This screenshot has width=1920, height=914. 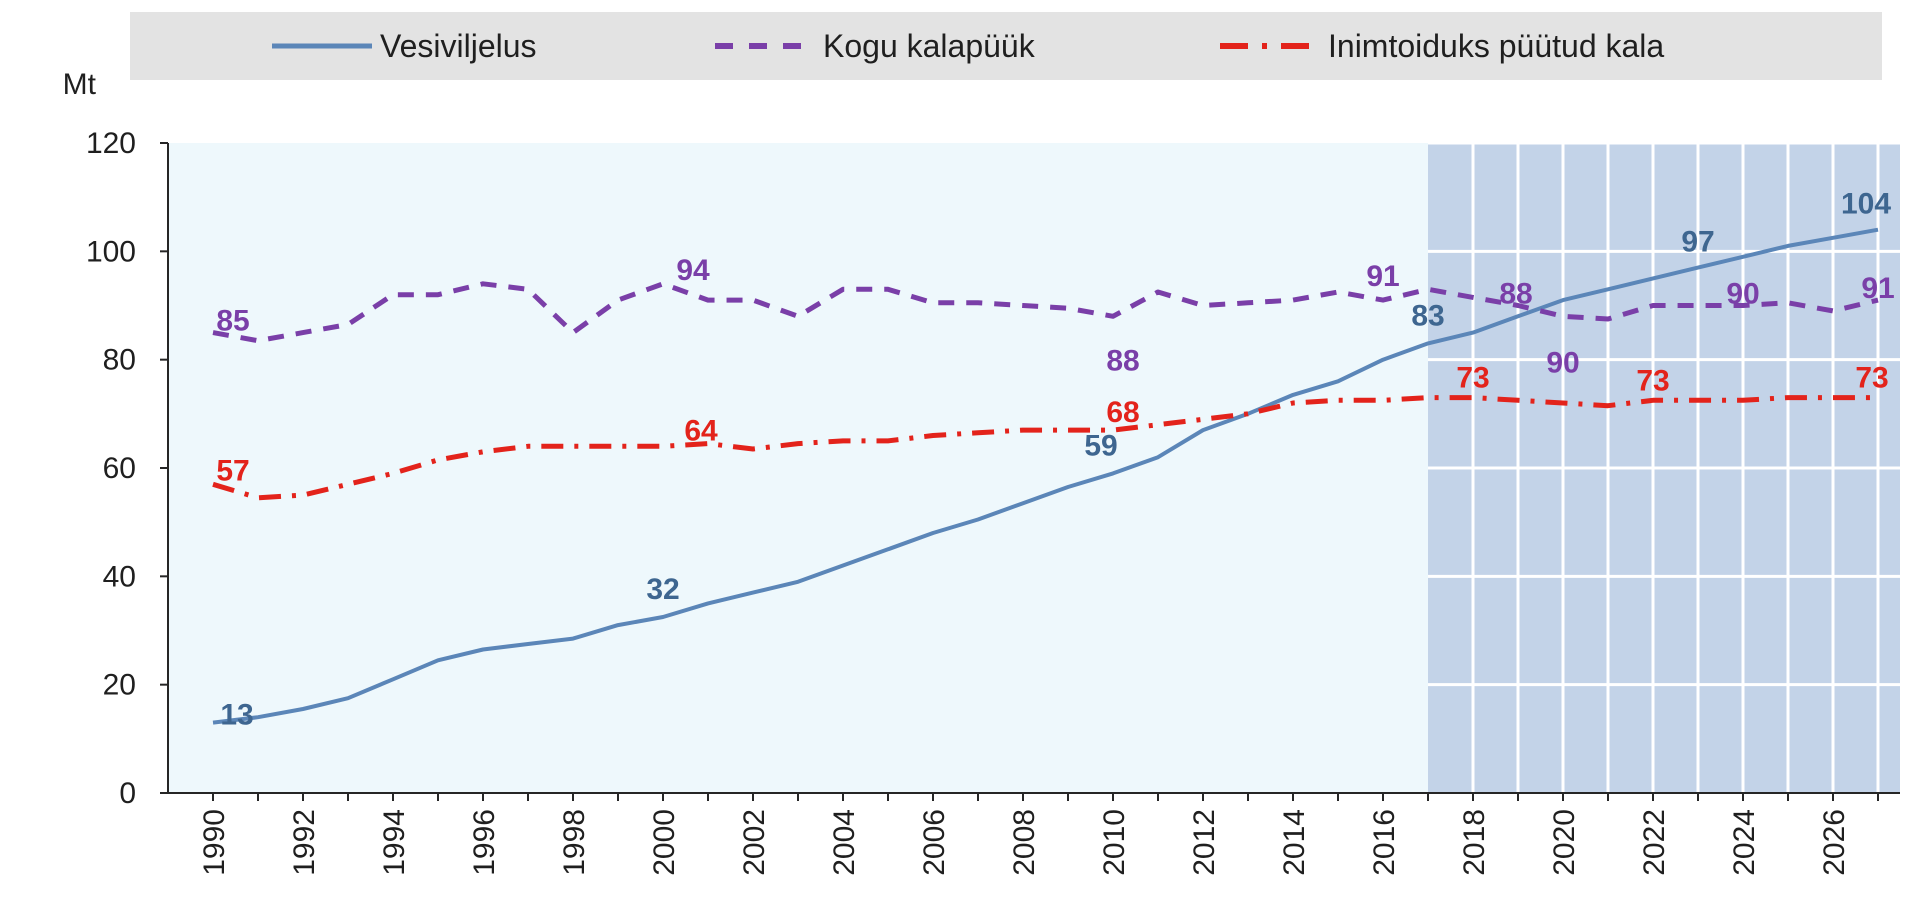 I want to click on legend-label-2: Kogu kalapüük, so click(x=929, y=46).